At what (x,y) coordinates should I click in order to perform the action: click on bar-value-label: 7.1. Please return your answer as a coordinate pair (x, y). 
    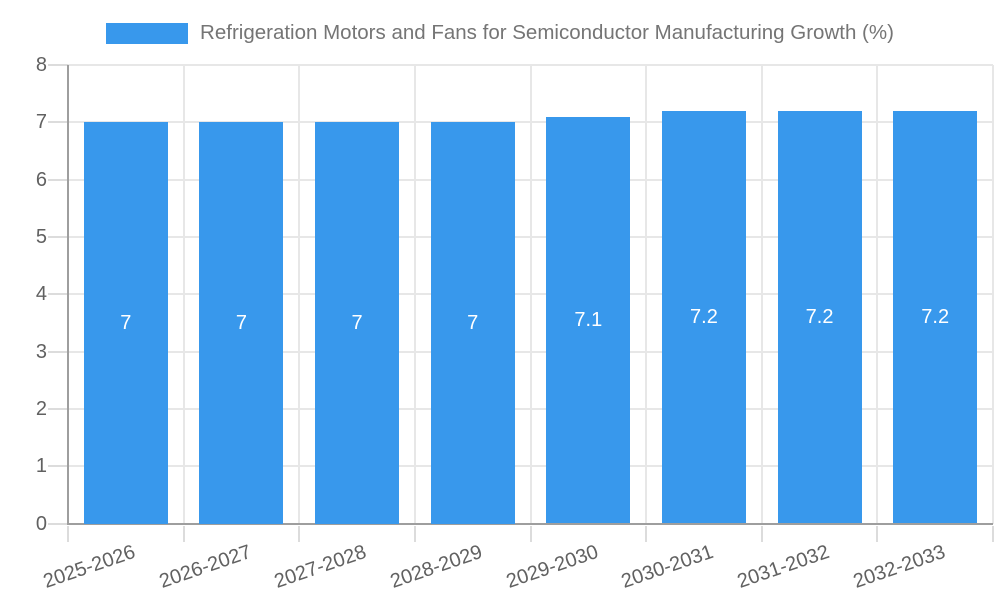
    Looking at the image, I should click on (588, 320).